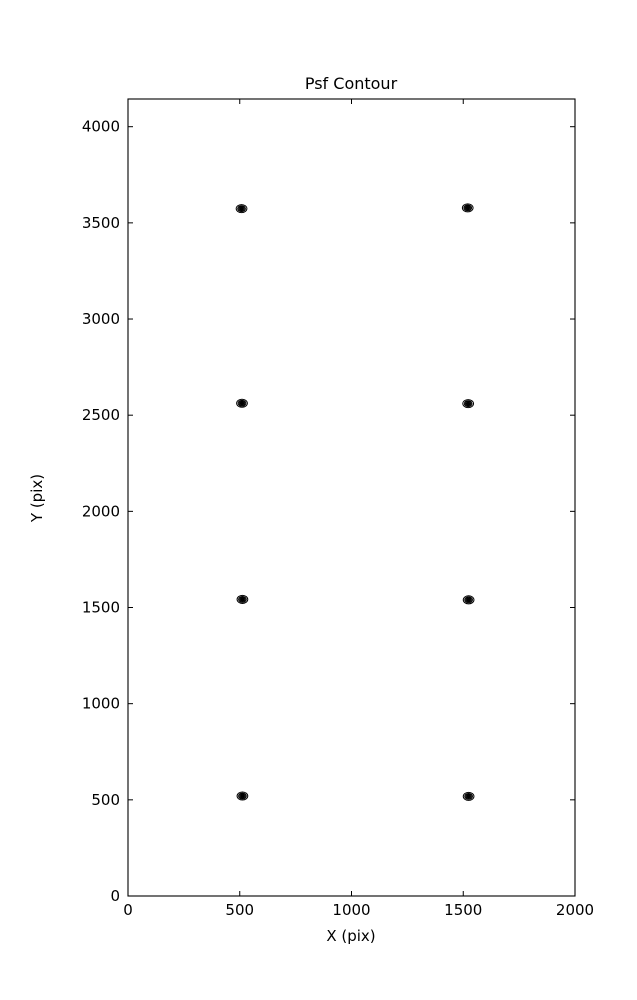 This screenshot has width=637, height=1000. Describe the element at coordinates (105, 800) in the screenshot. I see `y-tick-label: 500` at that location.